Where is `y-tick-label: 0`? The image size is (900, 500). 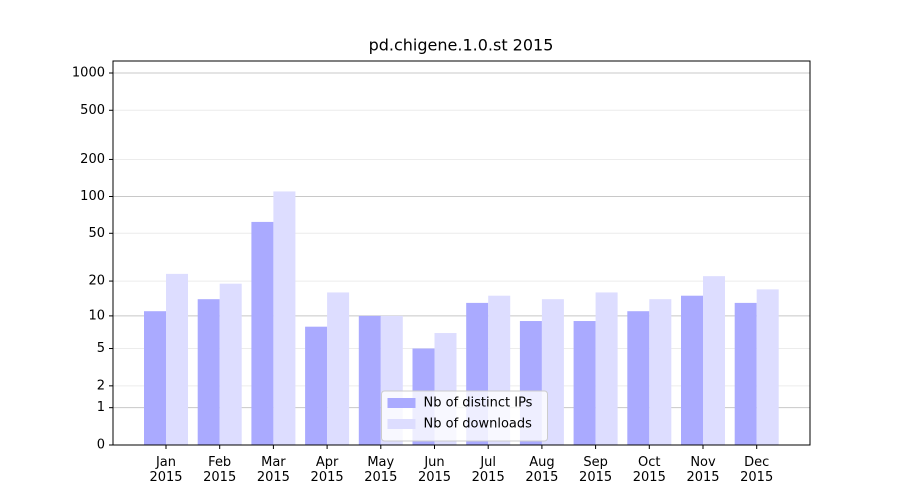
y-tick-label: 0 is located at coordinates (101, 445).